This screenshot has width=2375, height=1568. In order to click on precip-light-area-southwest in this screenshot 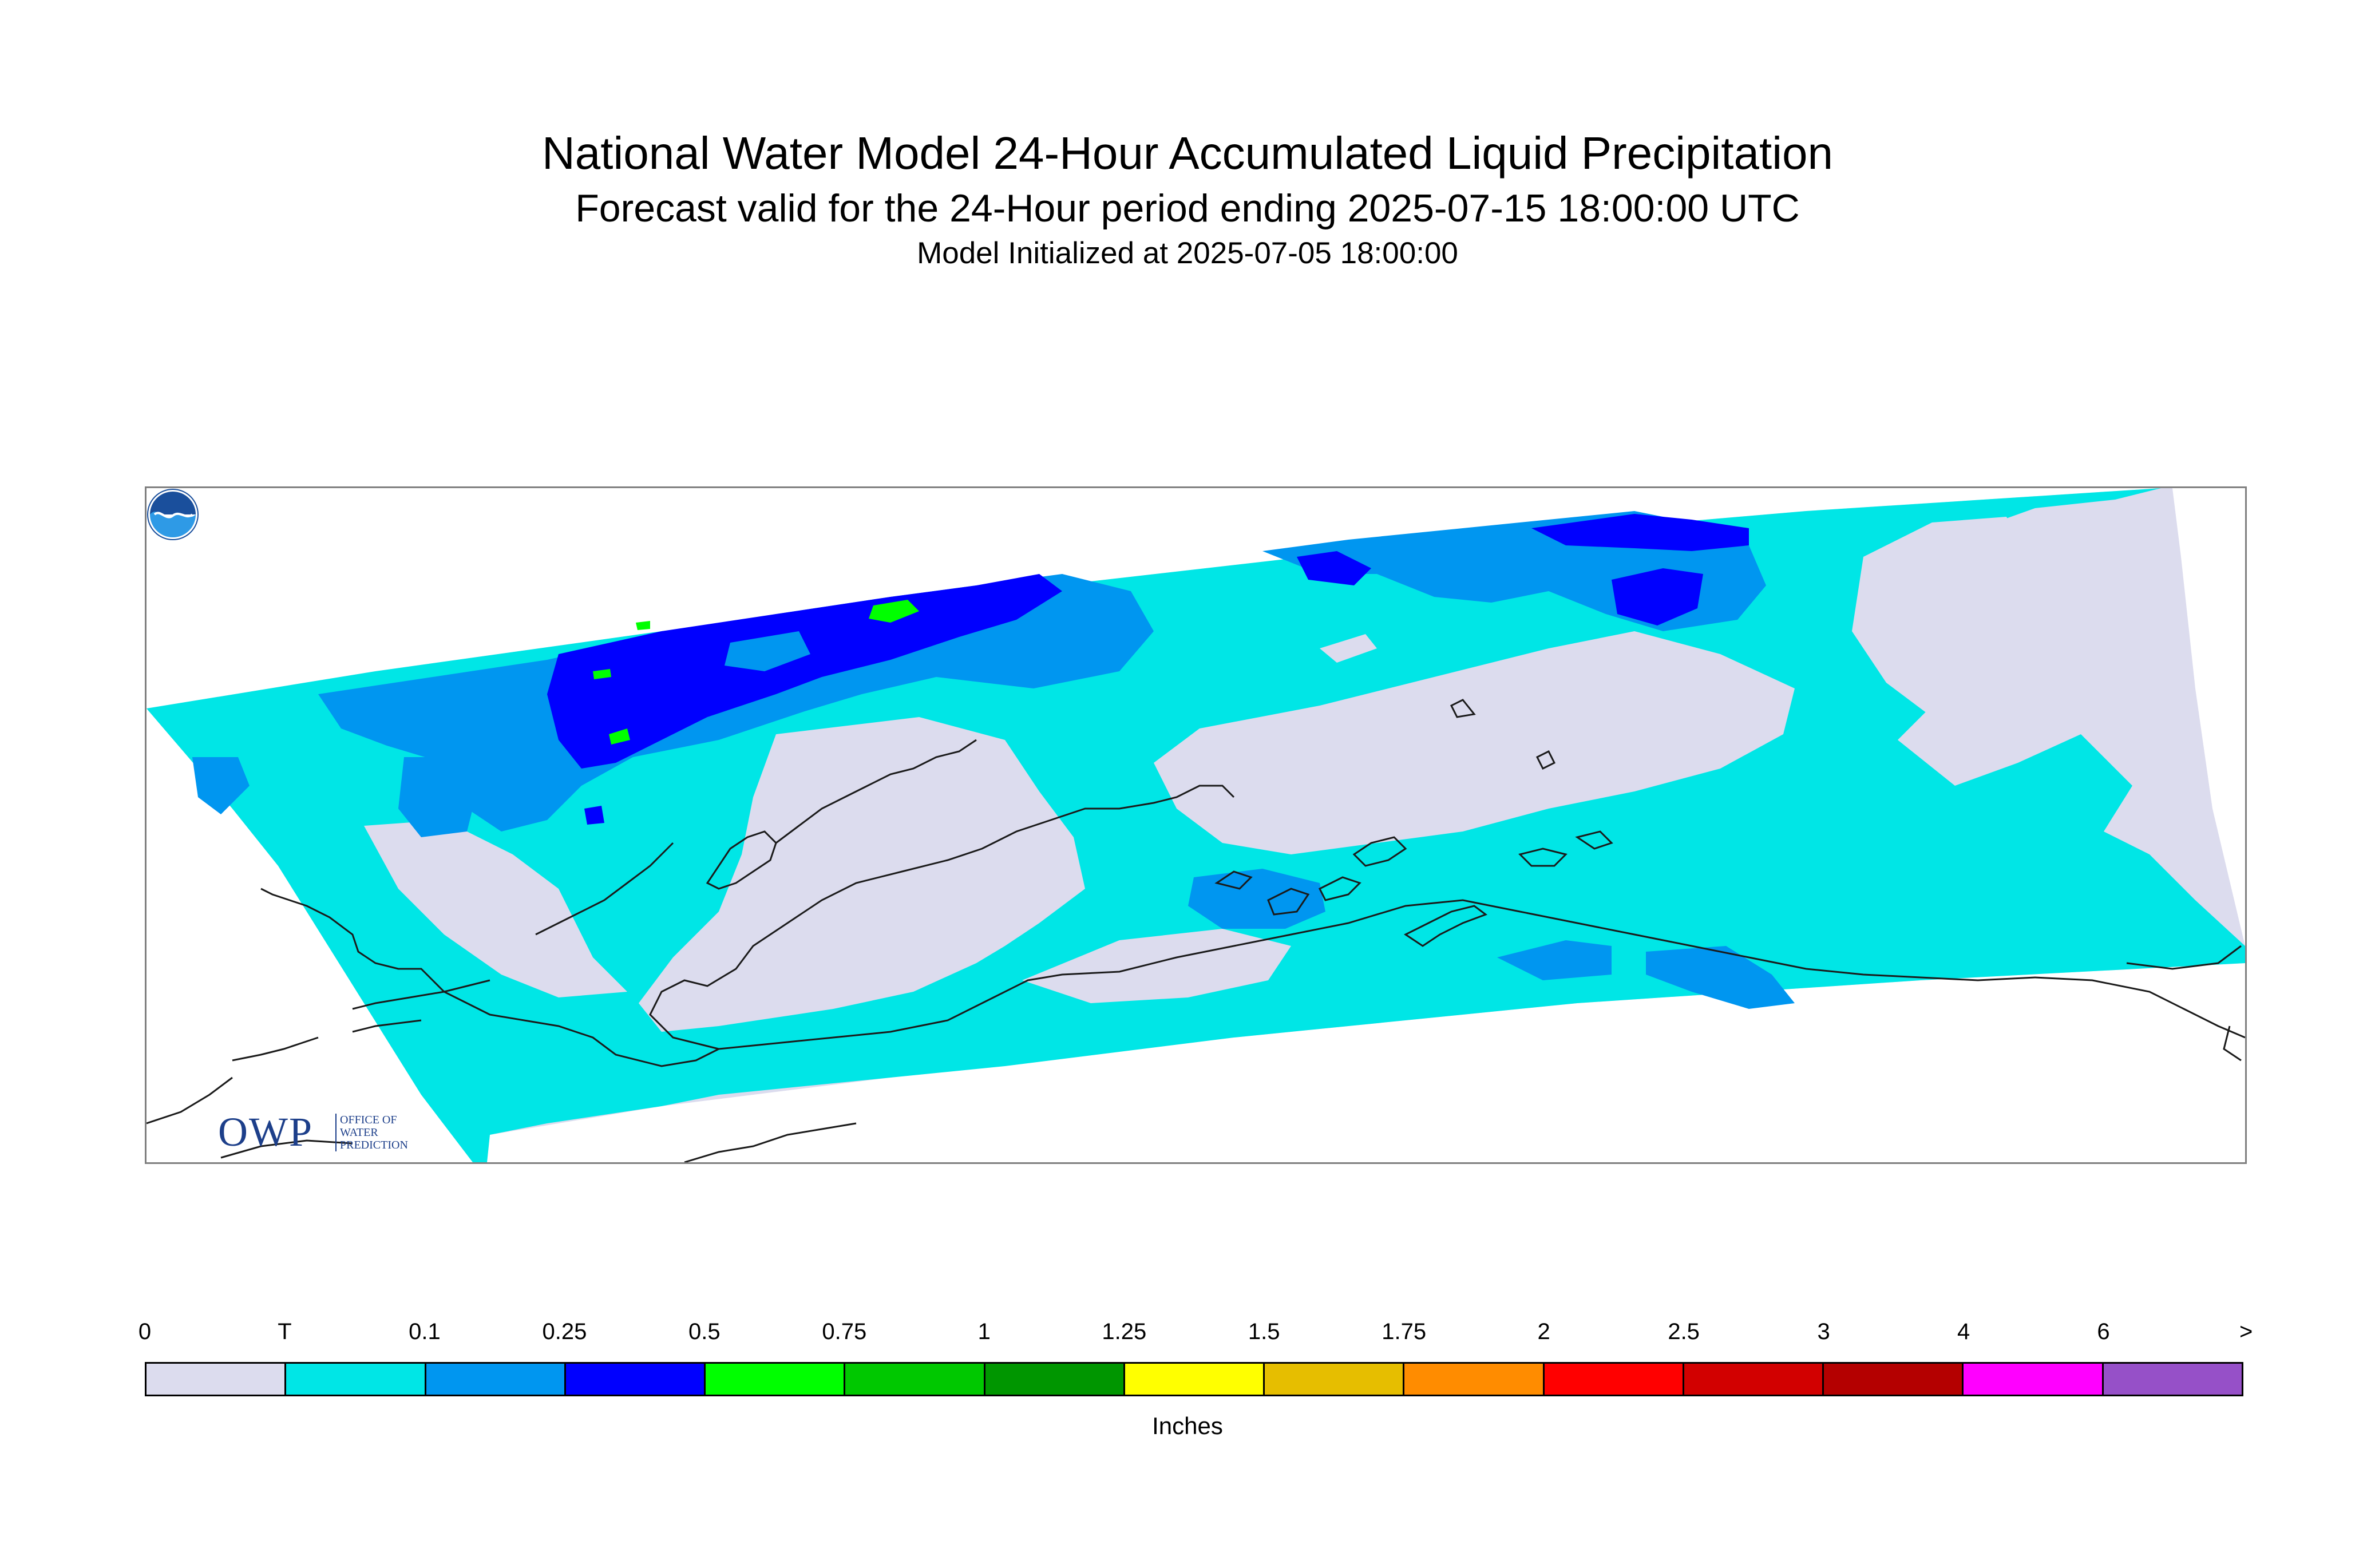, I will do `click(438, 797)`.